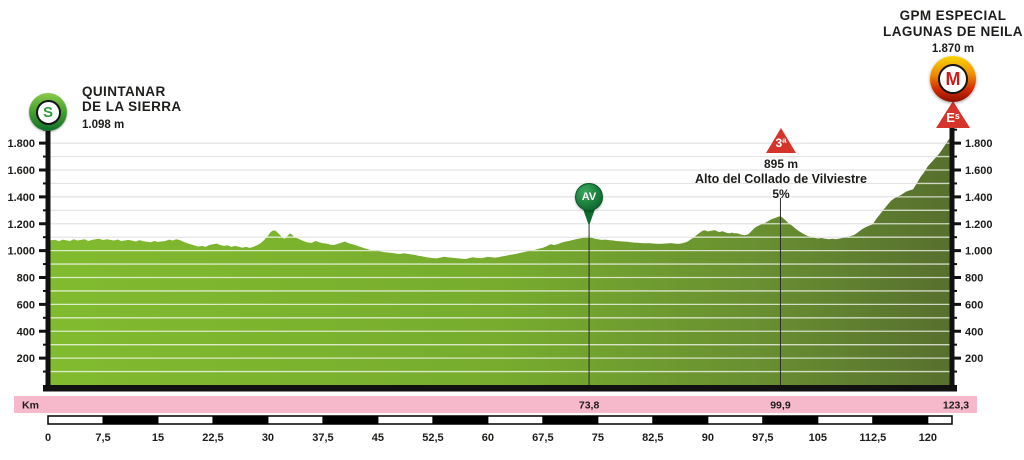  I want to click on y-axis-label-left: 400, so click(26, 332).